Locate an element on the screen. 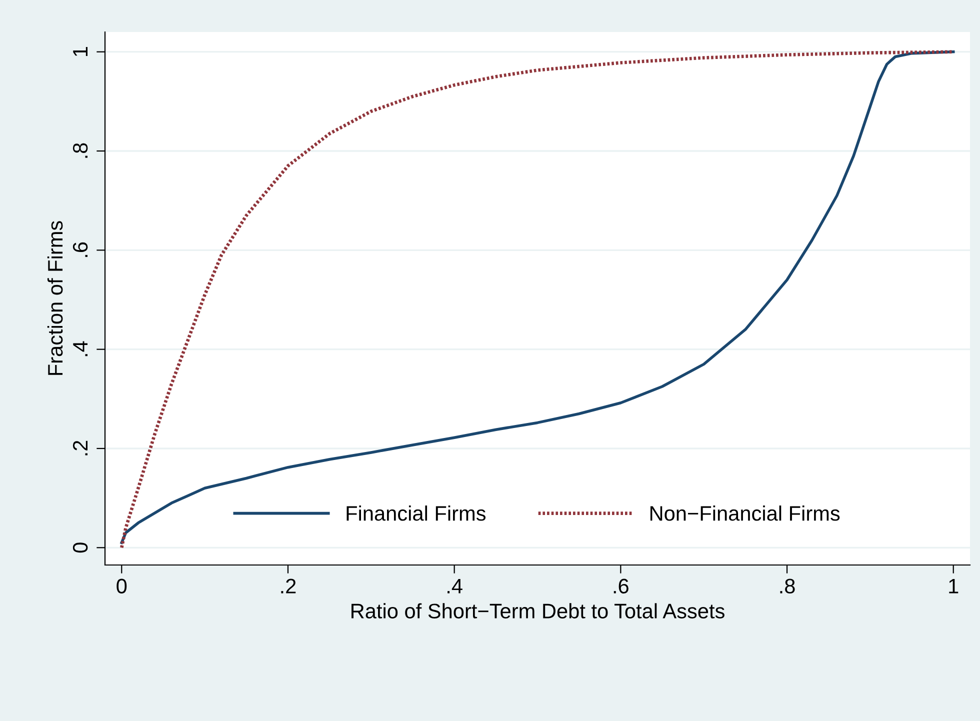 The image size is (980, 721). x-tick-label: .6 is located at coordinates (621, 586).